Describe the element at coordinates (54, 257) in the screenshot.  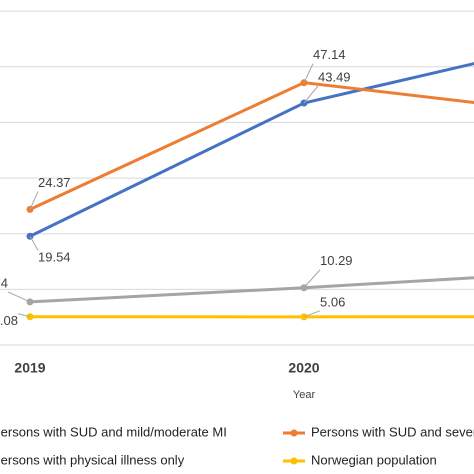
I see `data-label: 19.54` at that location.